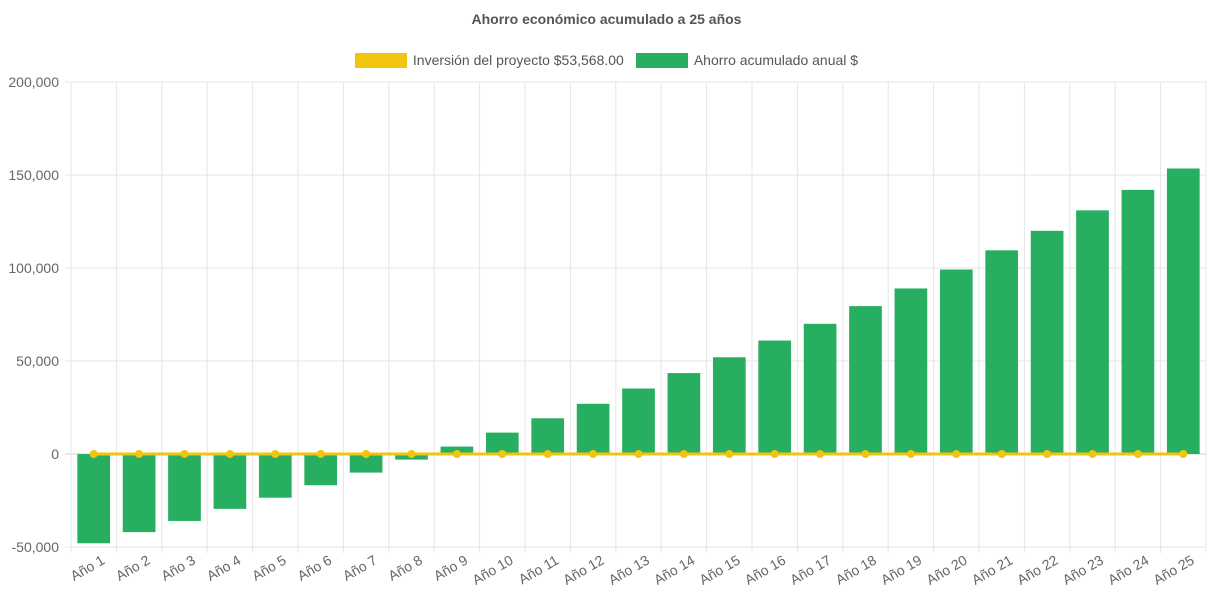 The width and height of the screenshot is (1213, 606). I want to click on x-tick-label: Año 8, so click(405, 568).